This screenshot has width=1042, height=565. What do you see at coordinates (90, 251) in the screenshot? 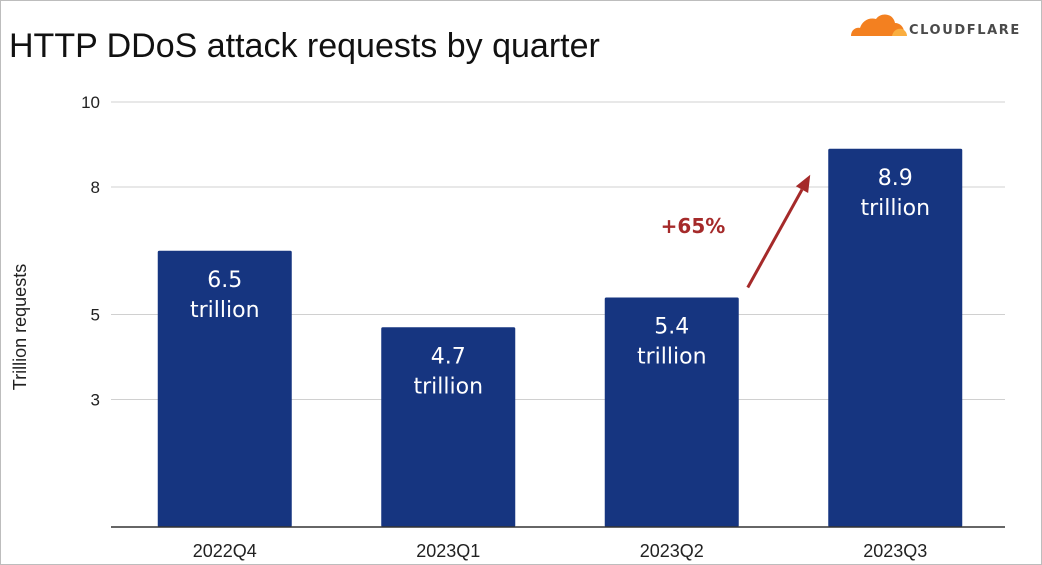
I see `y-axis-ticks: 3 5 8 10` at bounding box center [90, 251].